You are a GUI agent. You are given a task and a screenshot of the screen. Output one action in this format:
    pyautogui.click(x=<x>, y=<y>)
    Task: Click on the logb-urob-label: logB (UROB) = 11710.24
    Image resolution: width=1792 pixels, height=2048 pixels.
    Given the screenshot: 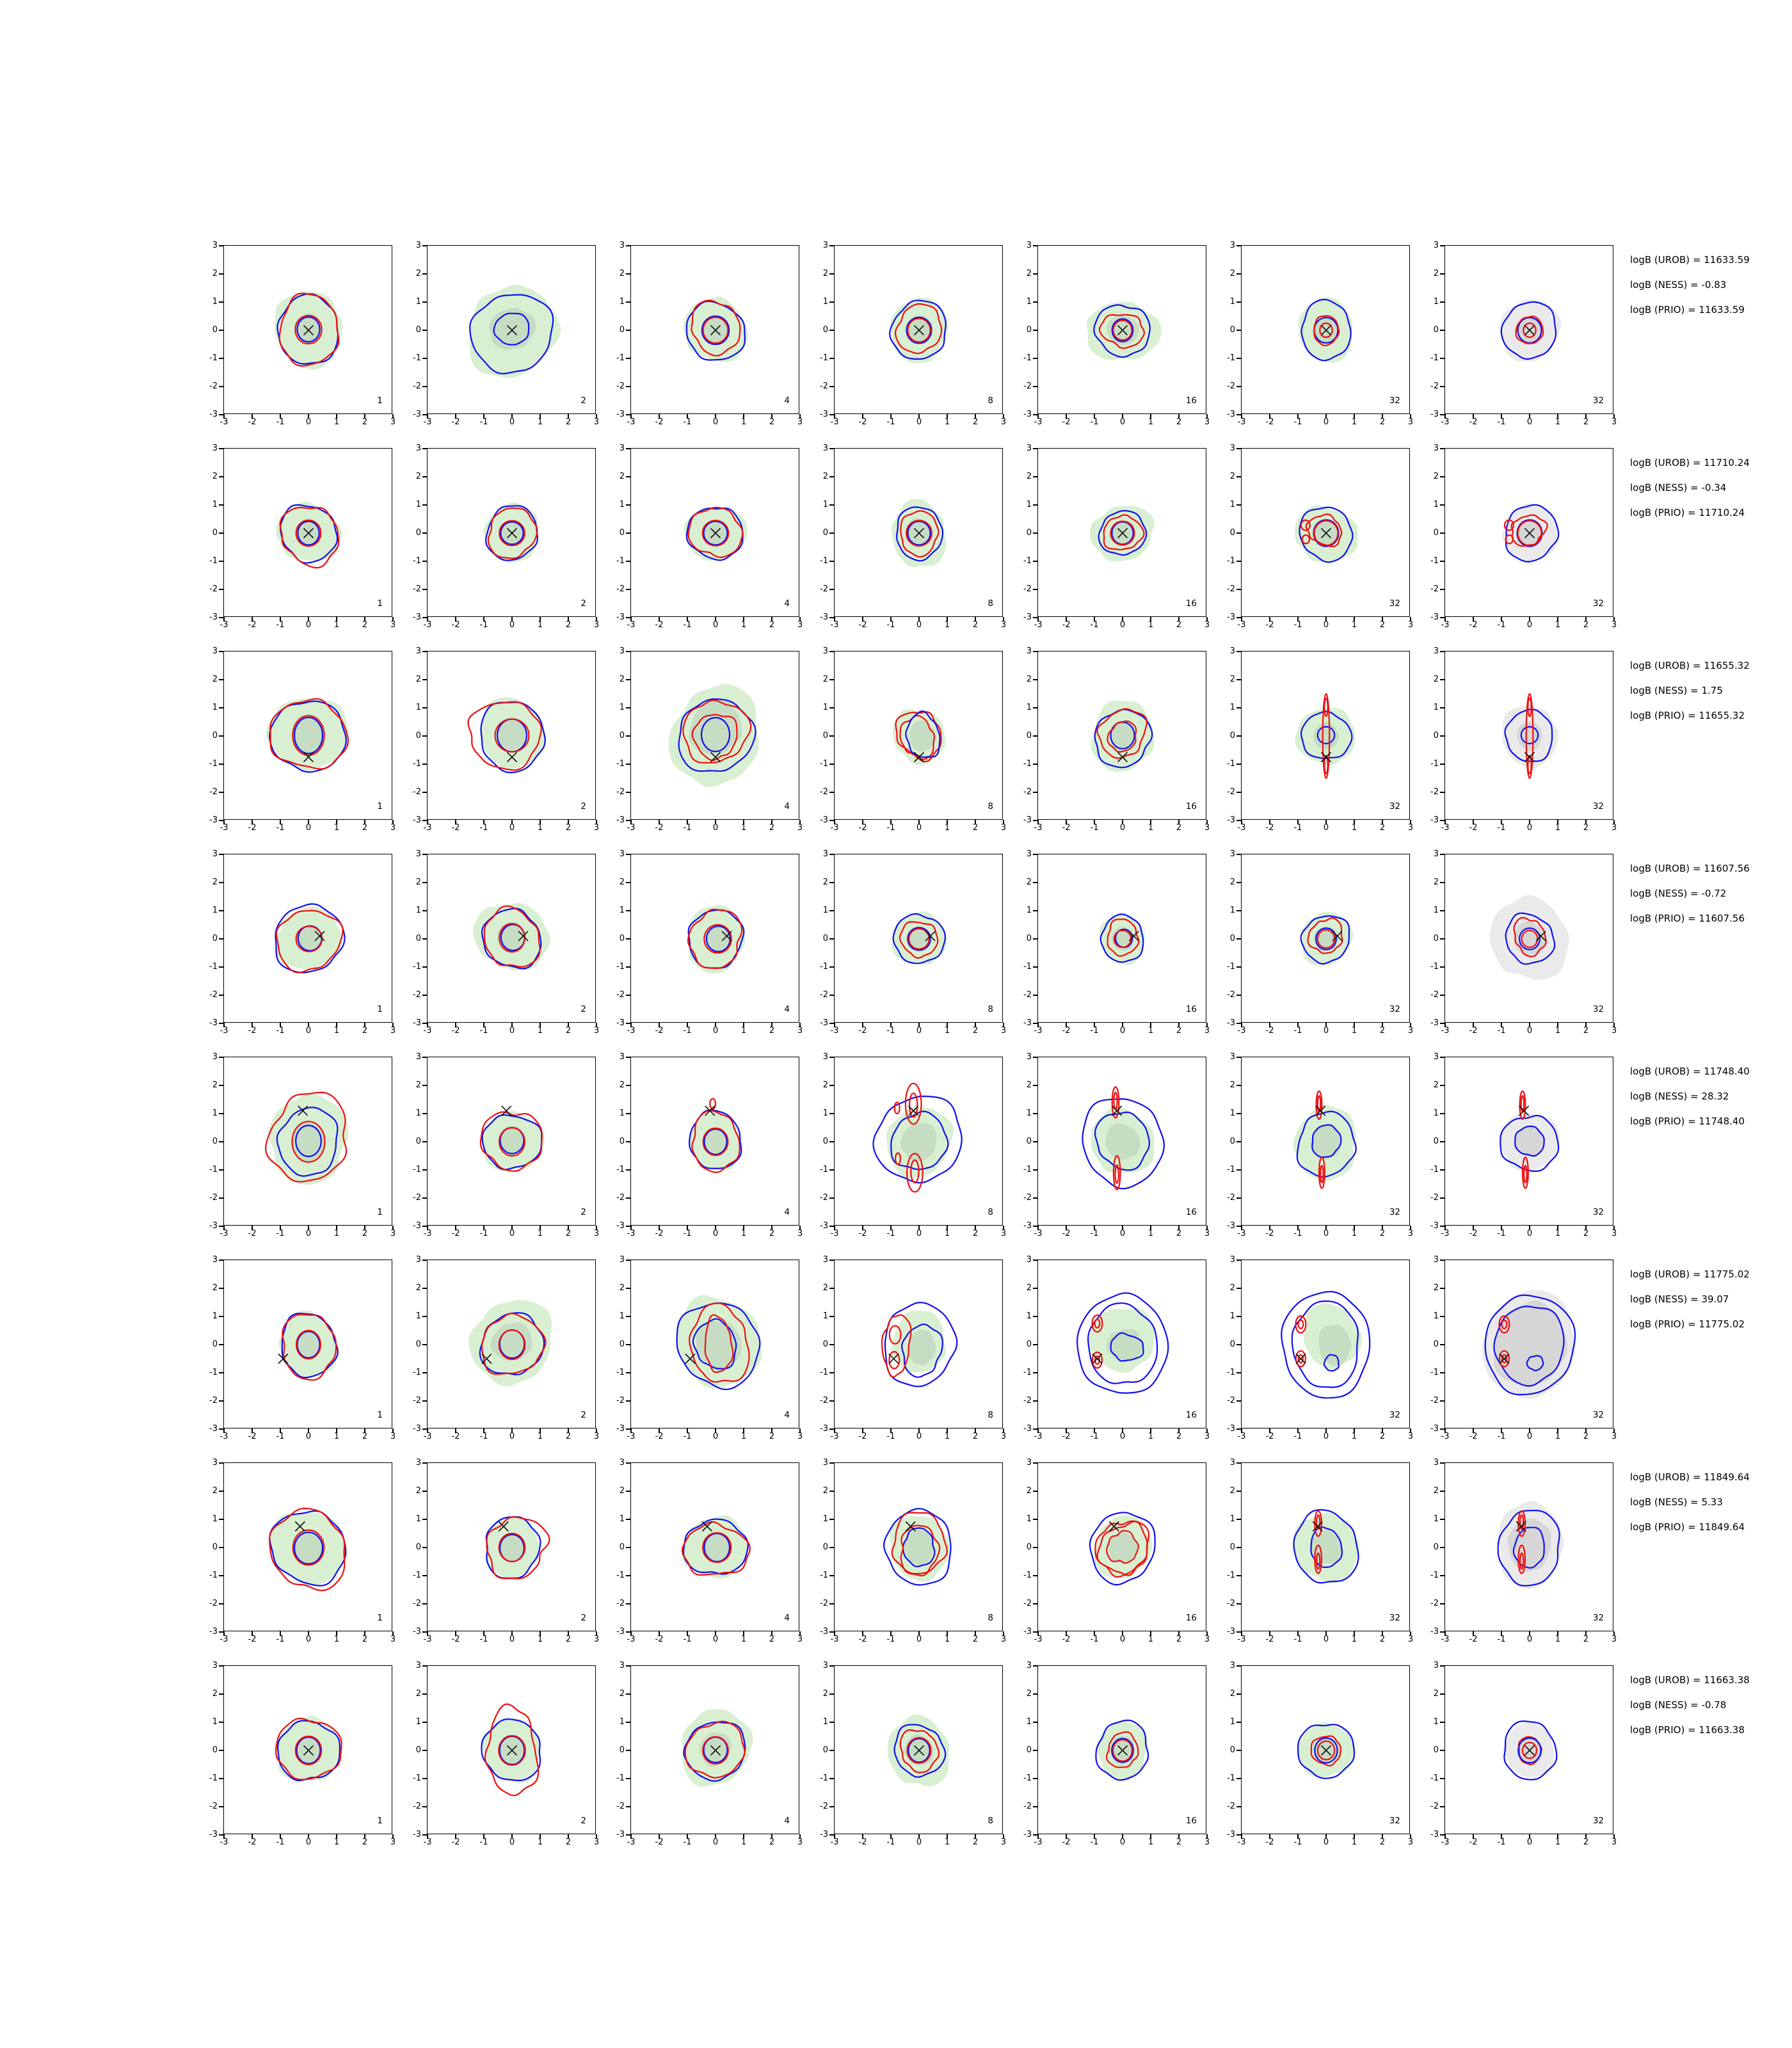 What is the action you would take?
    pyautogui.click(x=1690, y=462)
    